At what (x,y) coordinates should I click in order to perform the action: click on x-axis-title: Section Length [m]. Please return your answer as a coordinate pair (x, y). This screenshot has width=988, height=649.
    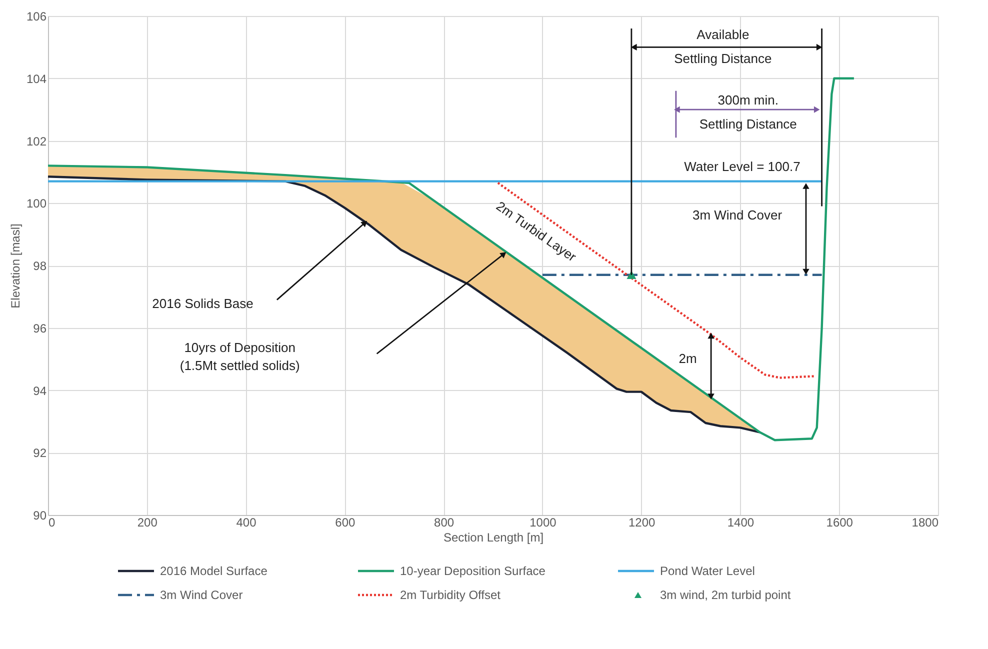
    Looking at the image, I should click on (493, 537).